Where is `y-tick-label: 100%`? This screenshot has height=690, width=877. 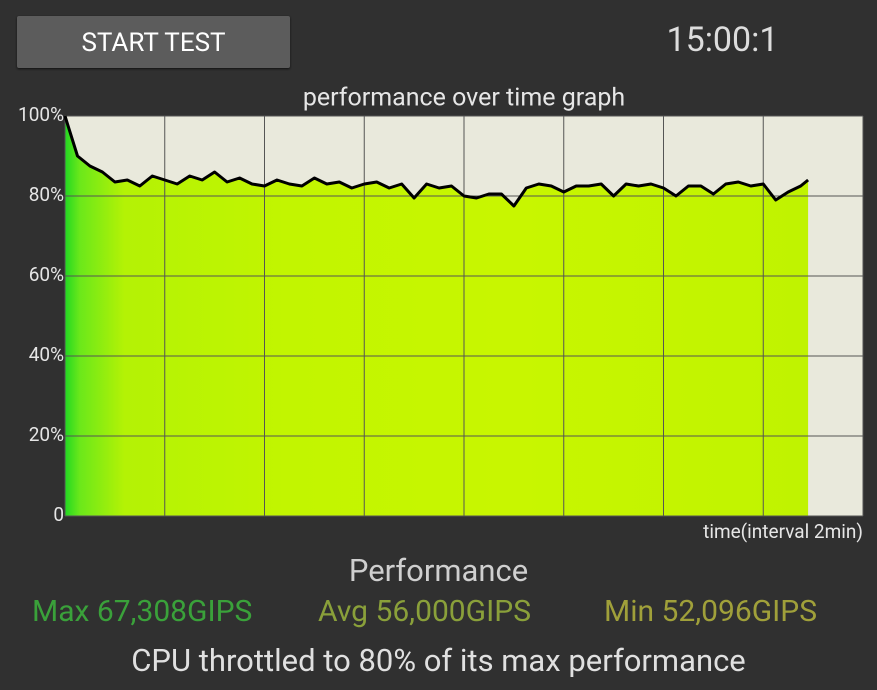
y-tick-label: 100% is located at coordinates (41, 114).